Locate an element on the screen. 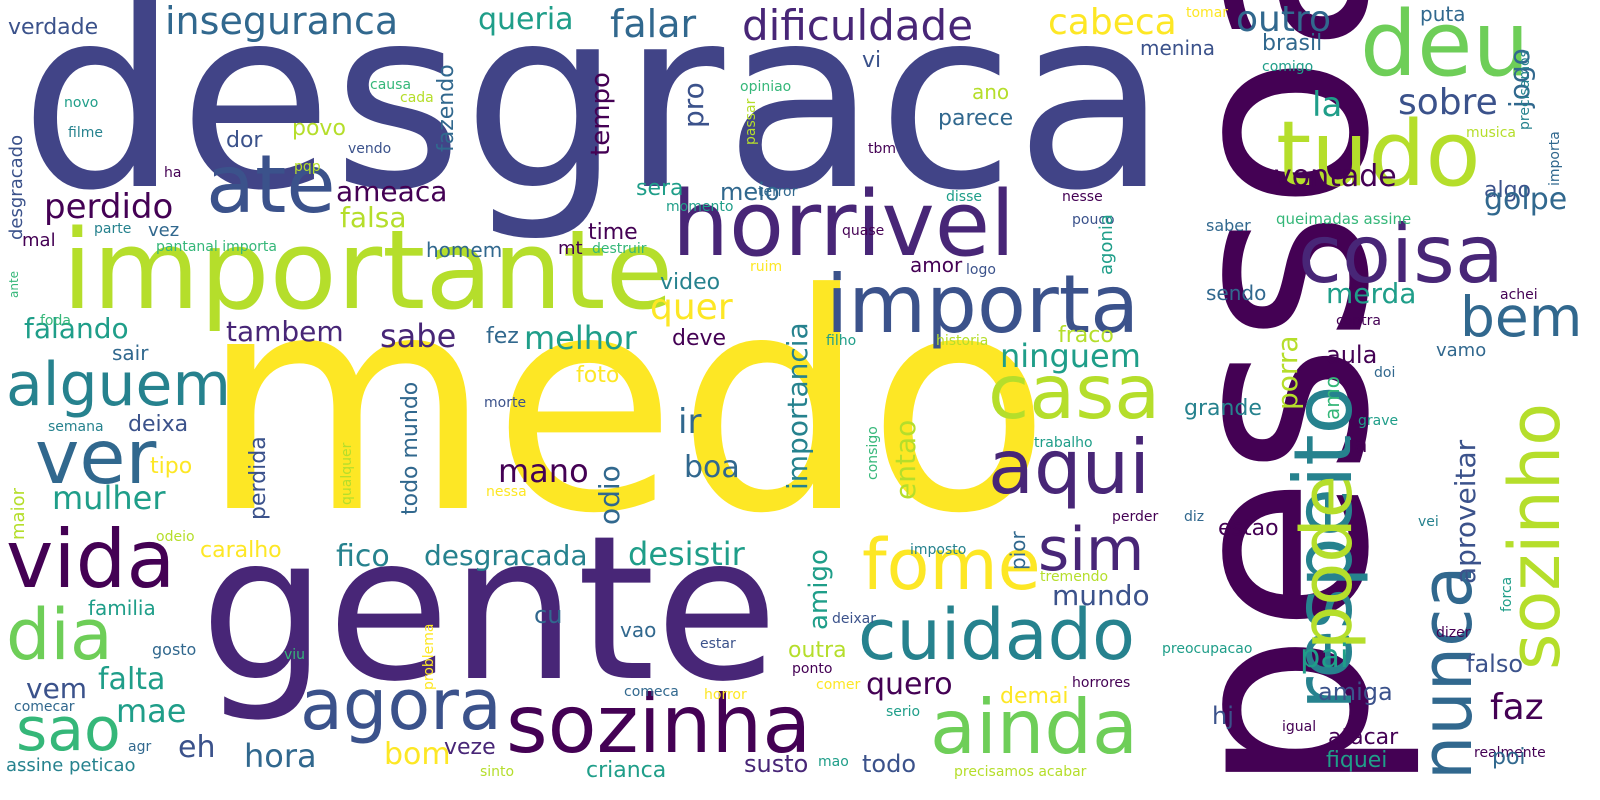  word-consigo: consigo is located at coordinates (873, 453).